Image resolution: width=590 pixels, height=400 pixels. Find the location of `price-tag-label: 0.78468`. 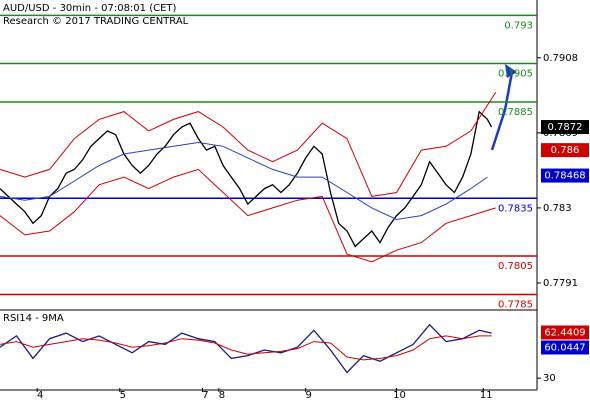

price-tag-label: 0.78468 is located at coordinates (564, 176).